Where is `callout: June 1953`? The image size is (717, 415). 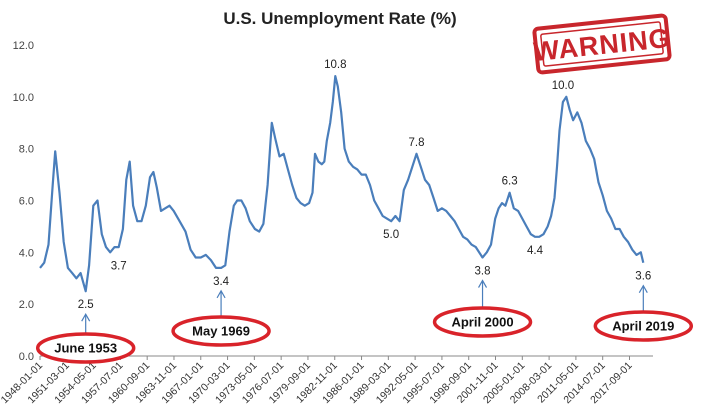
callout: June 1953 is located at coordinates (85, 338).